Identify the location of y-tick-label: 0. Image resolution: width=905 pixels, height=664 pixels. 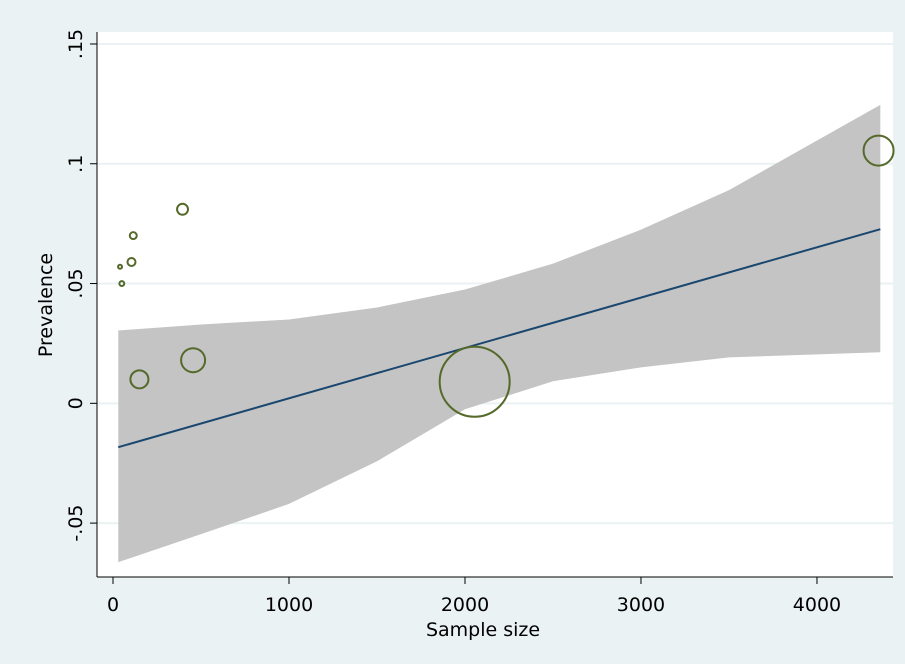
(76, 403).